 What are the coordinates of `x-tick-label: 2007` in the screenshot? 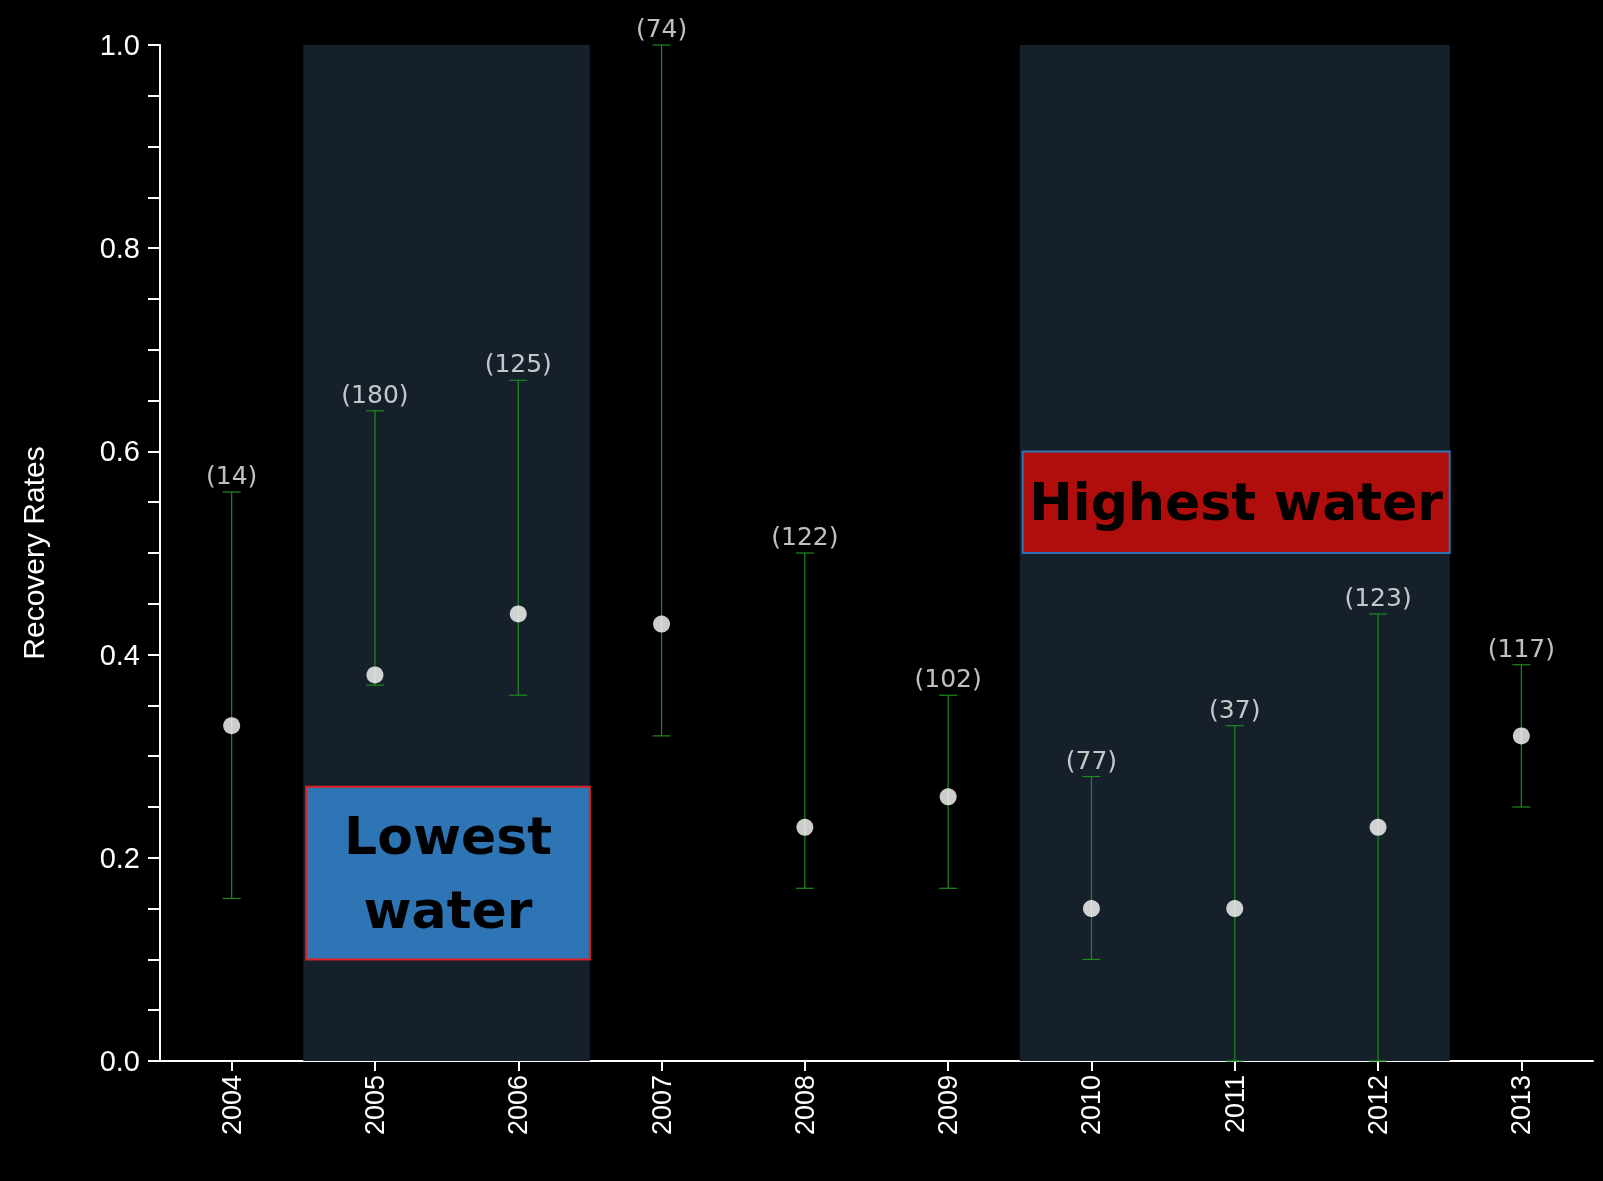 It's located at (661, 1105).